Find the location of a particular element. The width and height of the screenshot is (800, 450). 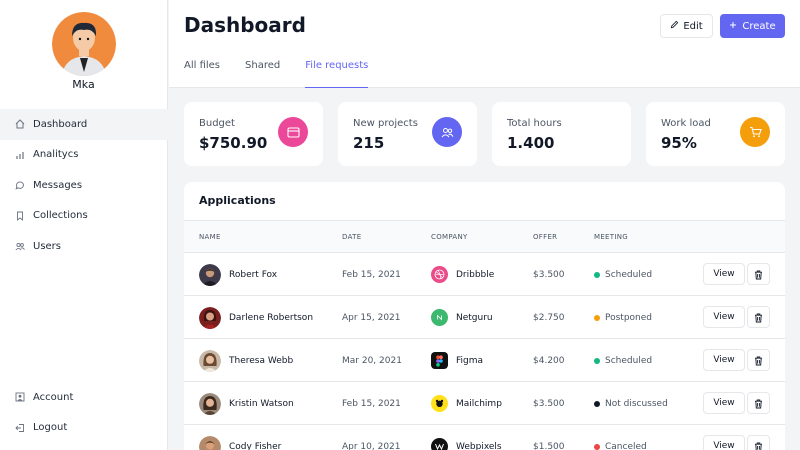

chat-icon is located at coordinates (20, 185).